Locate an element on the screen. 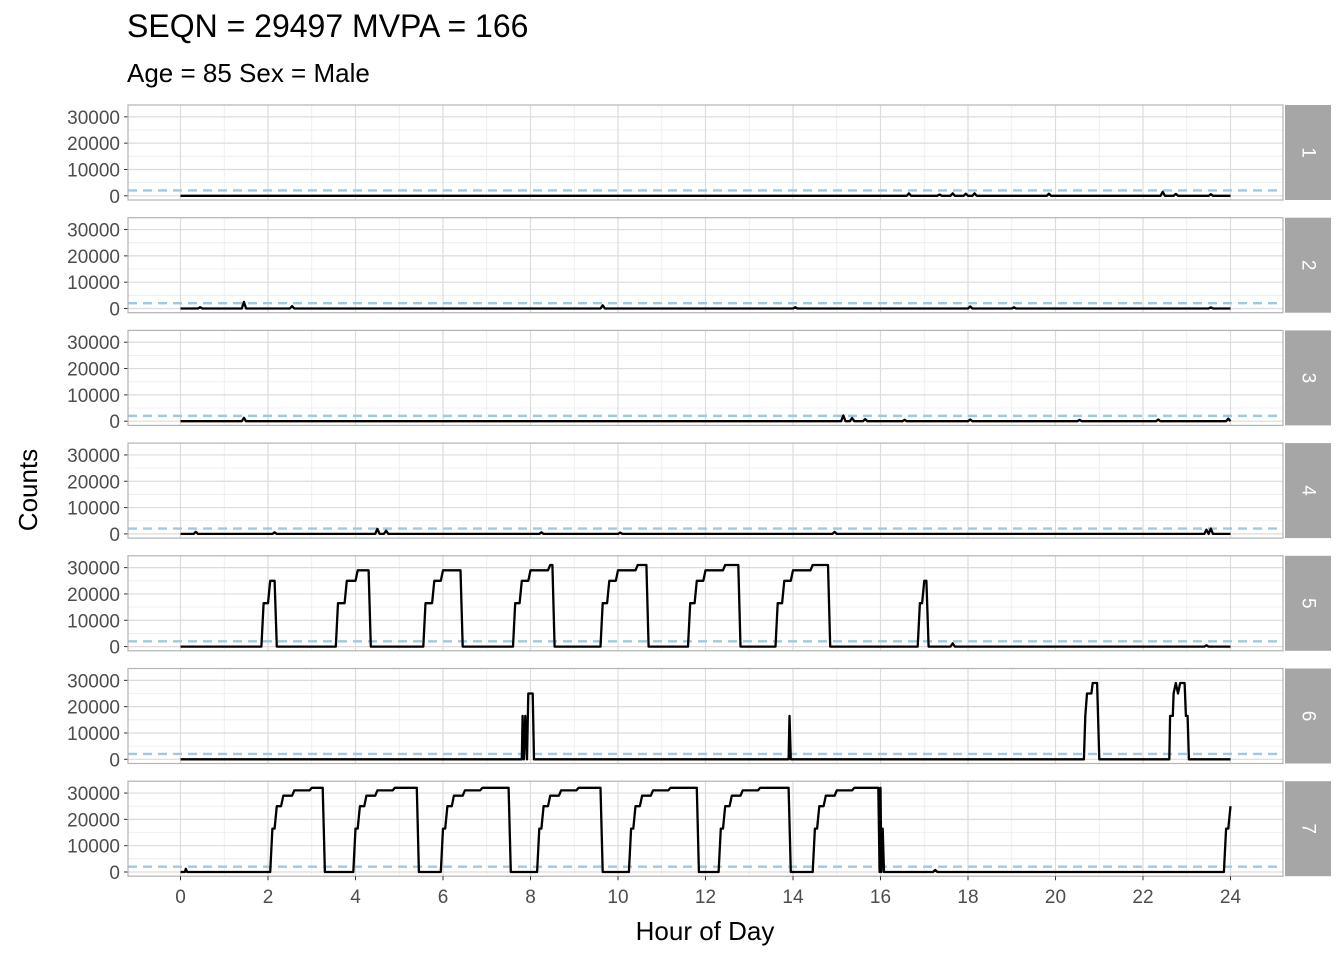 This screenshot has height=960, width=1344. facet-strip-label: 4 is located at coordinates (1308, 490).